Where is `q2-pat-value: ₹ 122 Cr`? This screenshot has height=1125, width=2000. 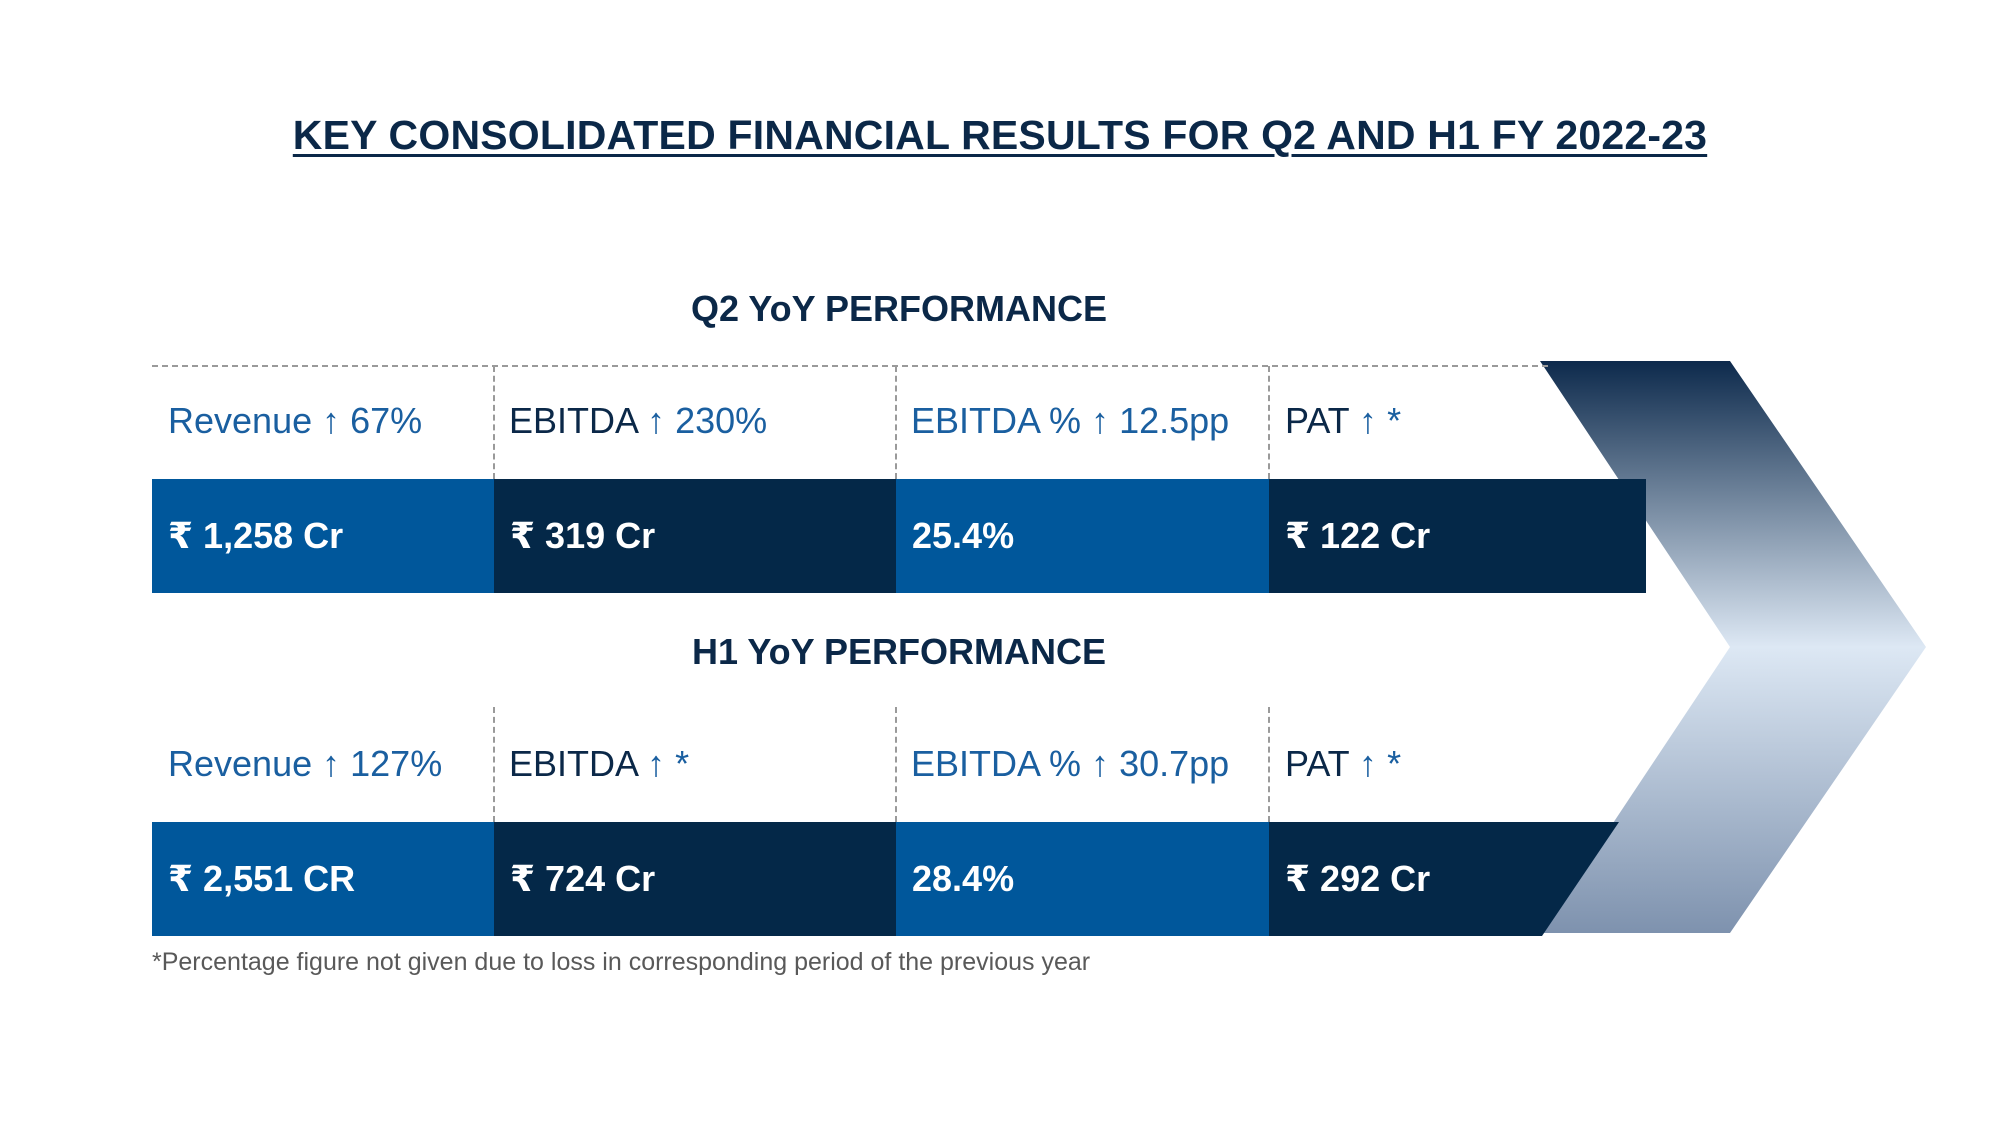
q2-pat-value: ₹ 122 Cr is located at coordinates (1457, 536).